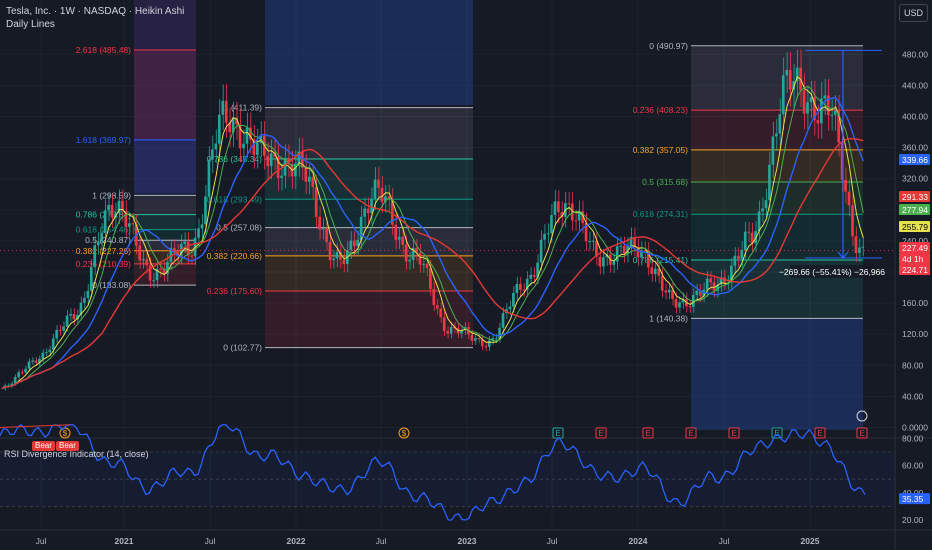 Image resolution: width=932 pixels, height=550 pixels. I want to click on price-tick-label: 440.00, so click(915, 85).